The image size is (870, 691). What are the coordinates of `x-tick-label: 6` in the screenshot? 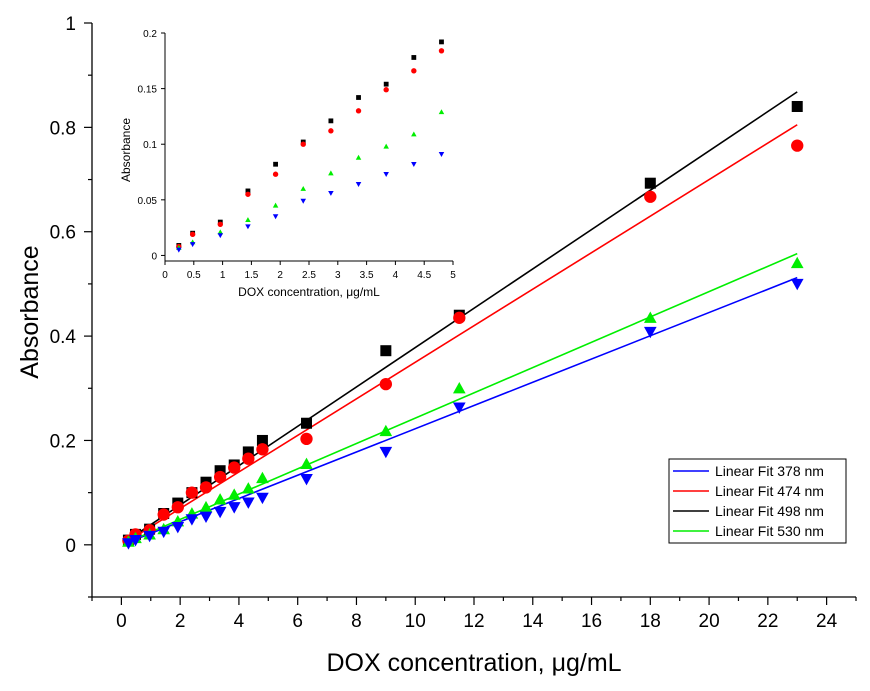 It's located at (297, 621).